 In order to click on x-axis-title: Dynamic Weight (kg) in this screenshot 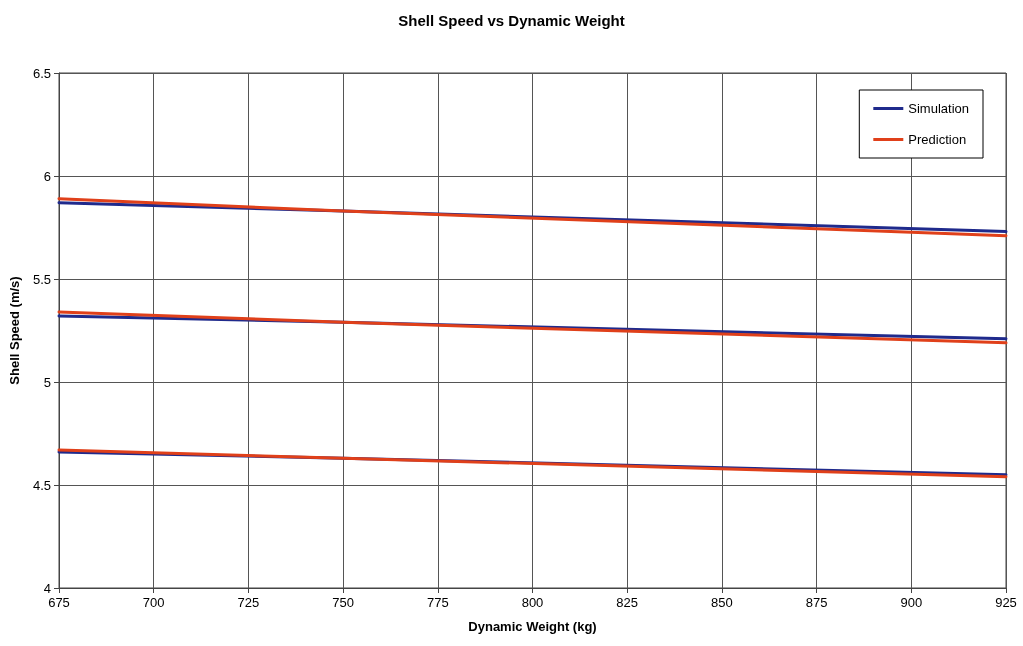, I will do `click(532, 626)`.